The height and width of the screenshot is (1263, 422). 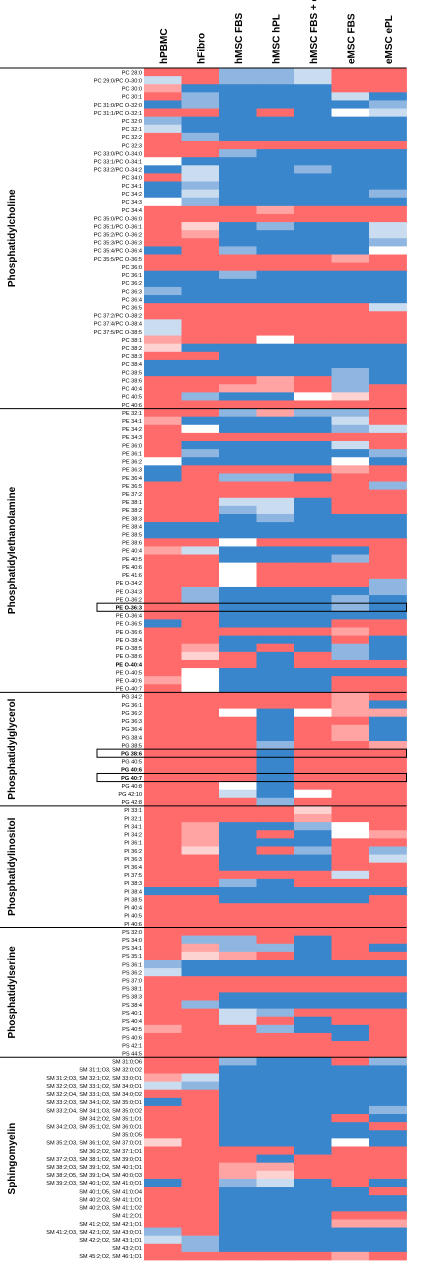 I want to click on row-label: PS 34:0, so click(x=132, y=941).